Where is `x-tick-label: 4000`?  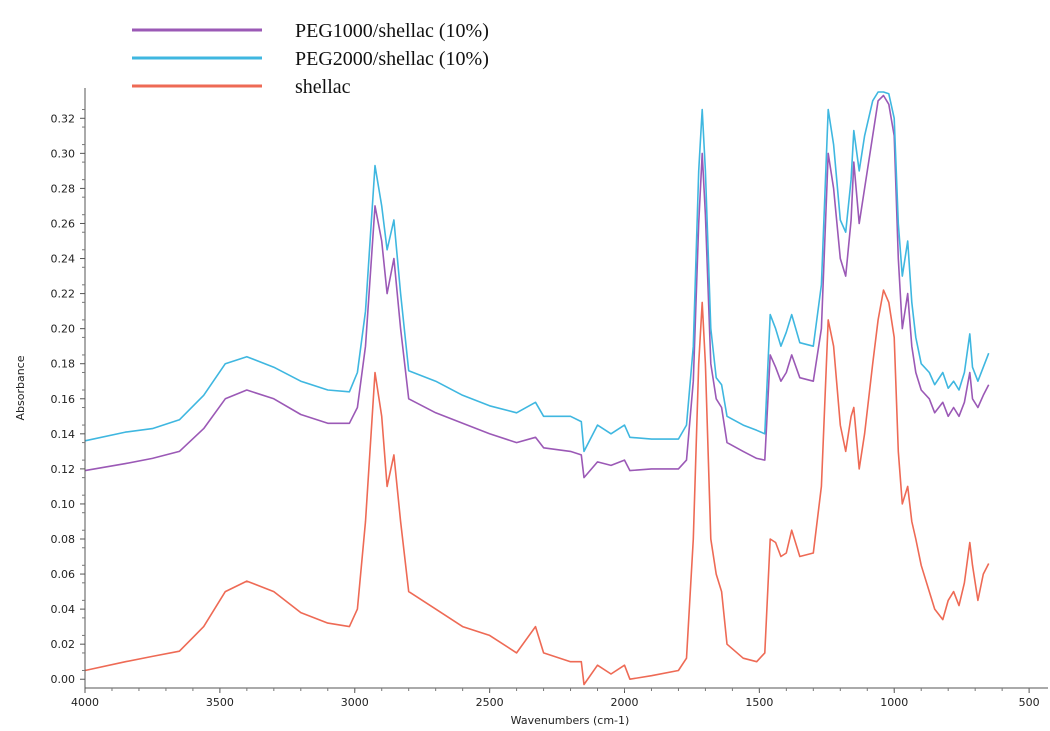
x-tick-label: 4000 is located at coordinates (85, 702).